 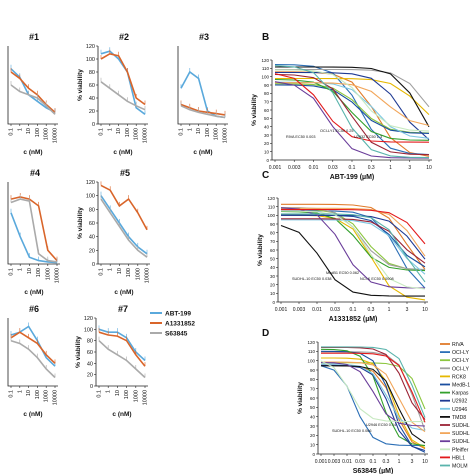 What do you see at coordinates (11, 394) in the screenshot?
I see `x-tick-label-p6: 0.1` at bounding box center [11, 394].